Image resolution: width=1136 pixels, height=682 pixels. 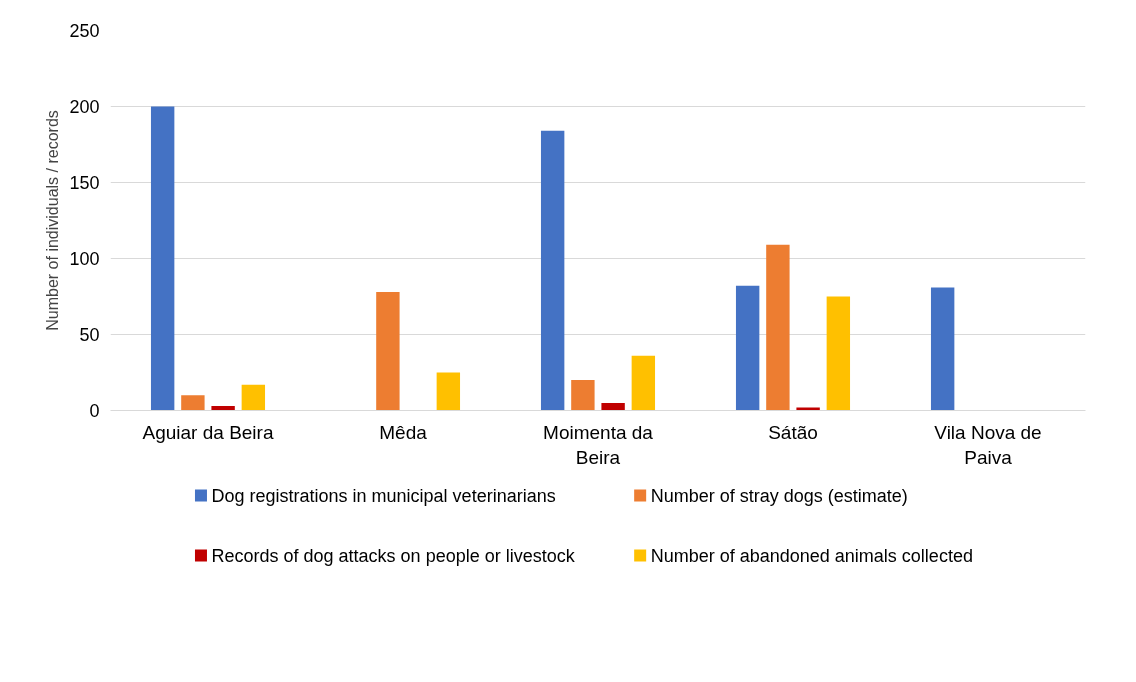 What do you see at coordinates (383, 495) in the screenshot?
I see `legend-label: Dog registrations in municipal veterinarians` at bounding box center [383, 495].